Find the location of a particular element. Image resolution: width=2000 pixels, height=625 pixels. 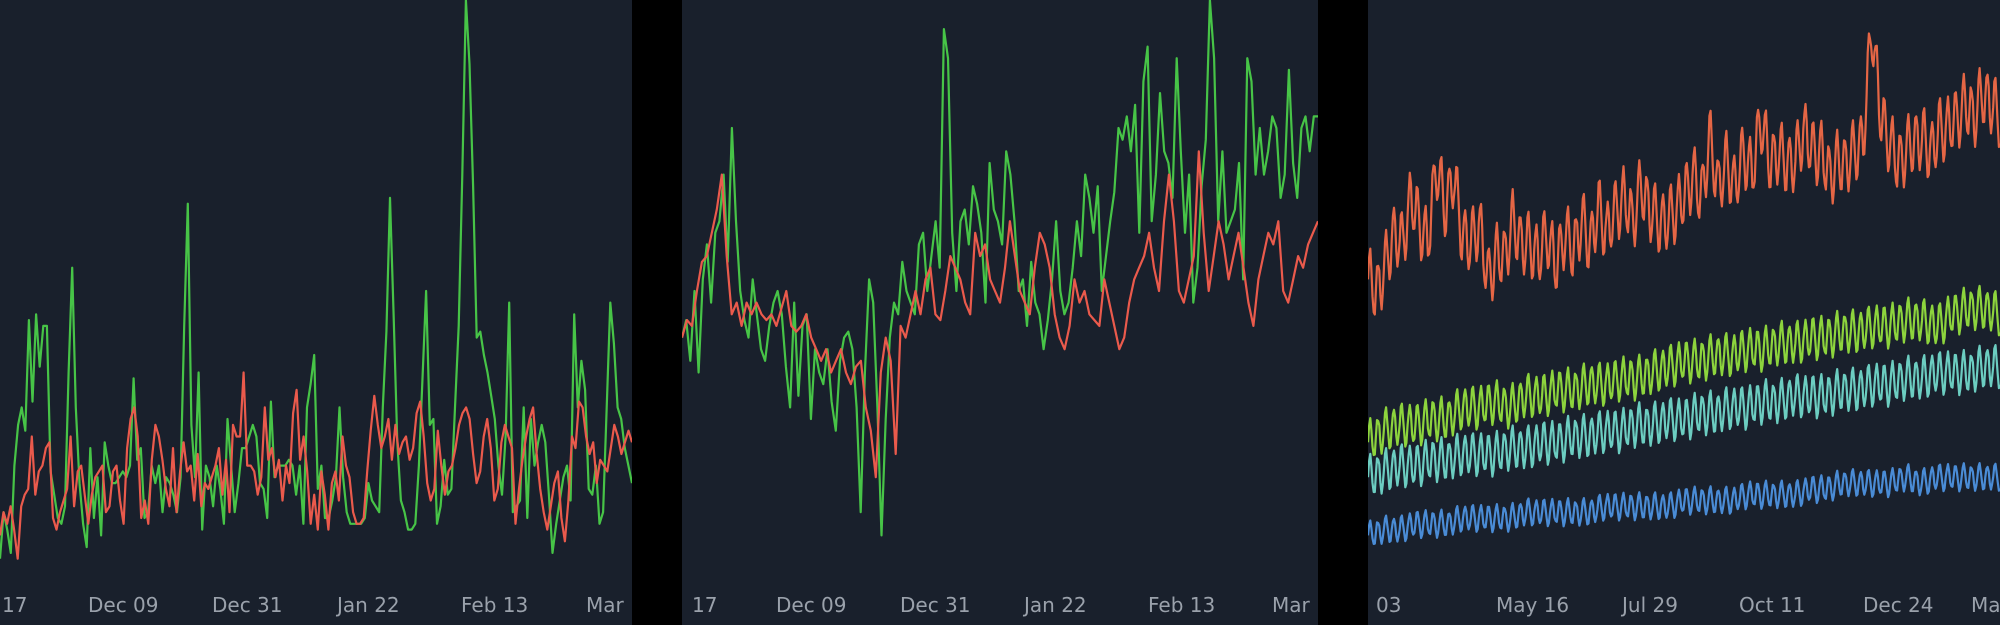

x-tick-label: Oct 11 is located at coordinates (1772, 605).